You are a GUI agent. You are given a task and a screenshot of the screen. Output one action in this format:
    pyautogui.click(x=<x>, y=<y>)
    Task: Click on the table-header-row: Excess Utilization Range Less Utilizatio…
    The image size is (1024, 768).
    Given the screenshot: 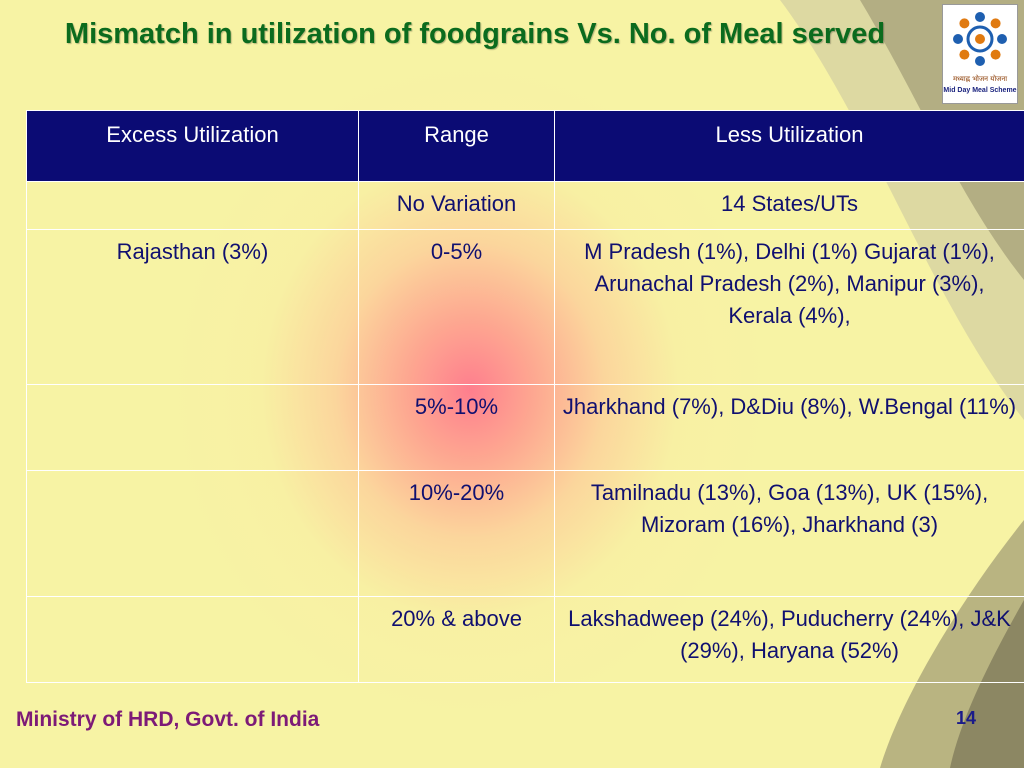 What is the action you would take?
    pyautogui.click(x=525, y=146)
    